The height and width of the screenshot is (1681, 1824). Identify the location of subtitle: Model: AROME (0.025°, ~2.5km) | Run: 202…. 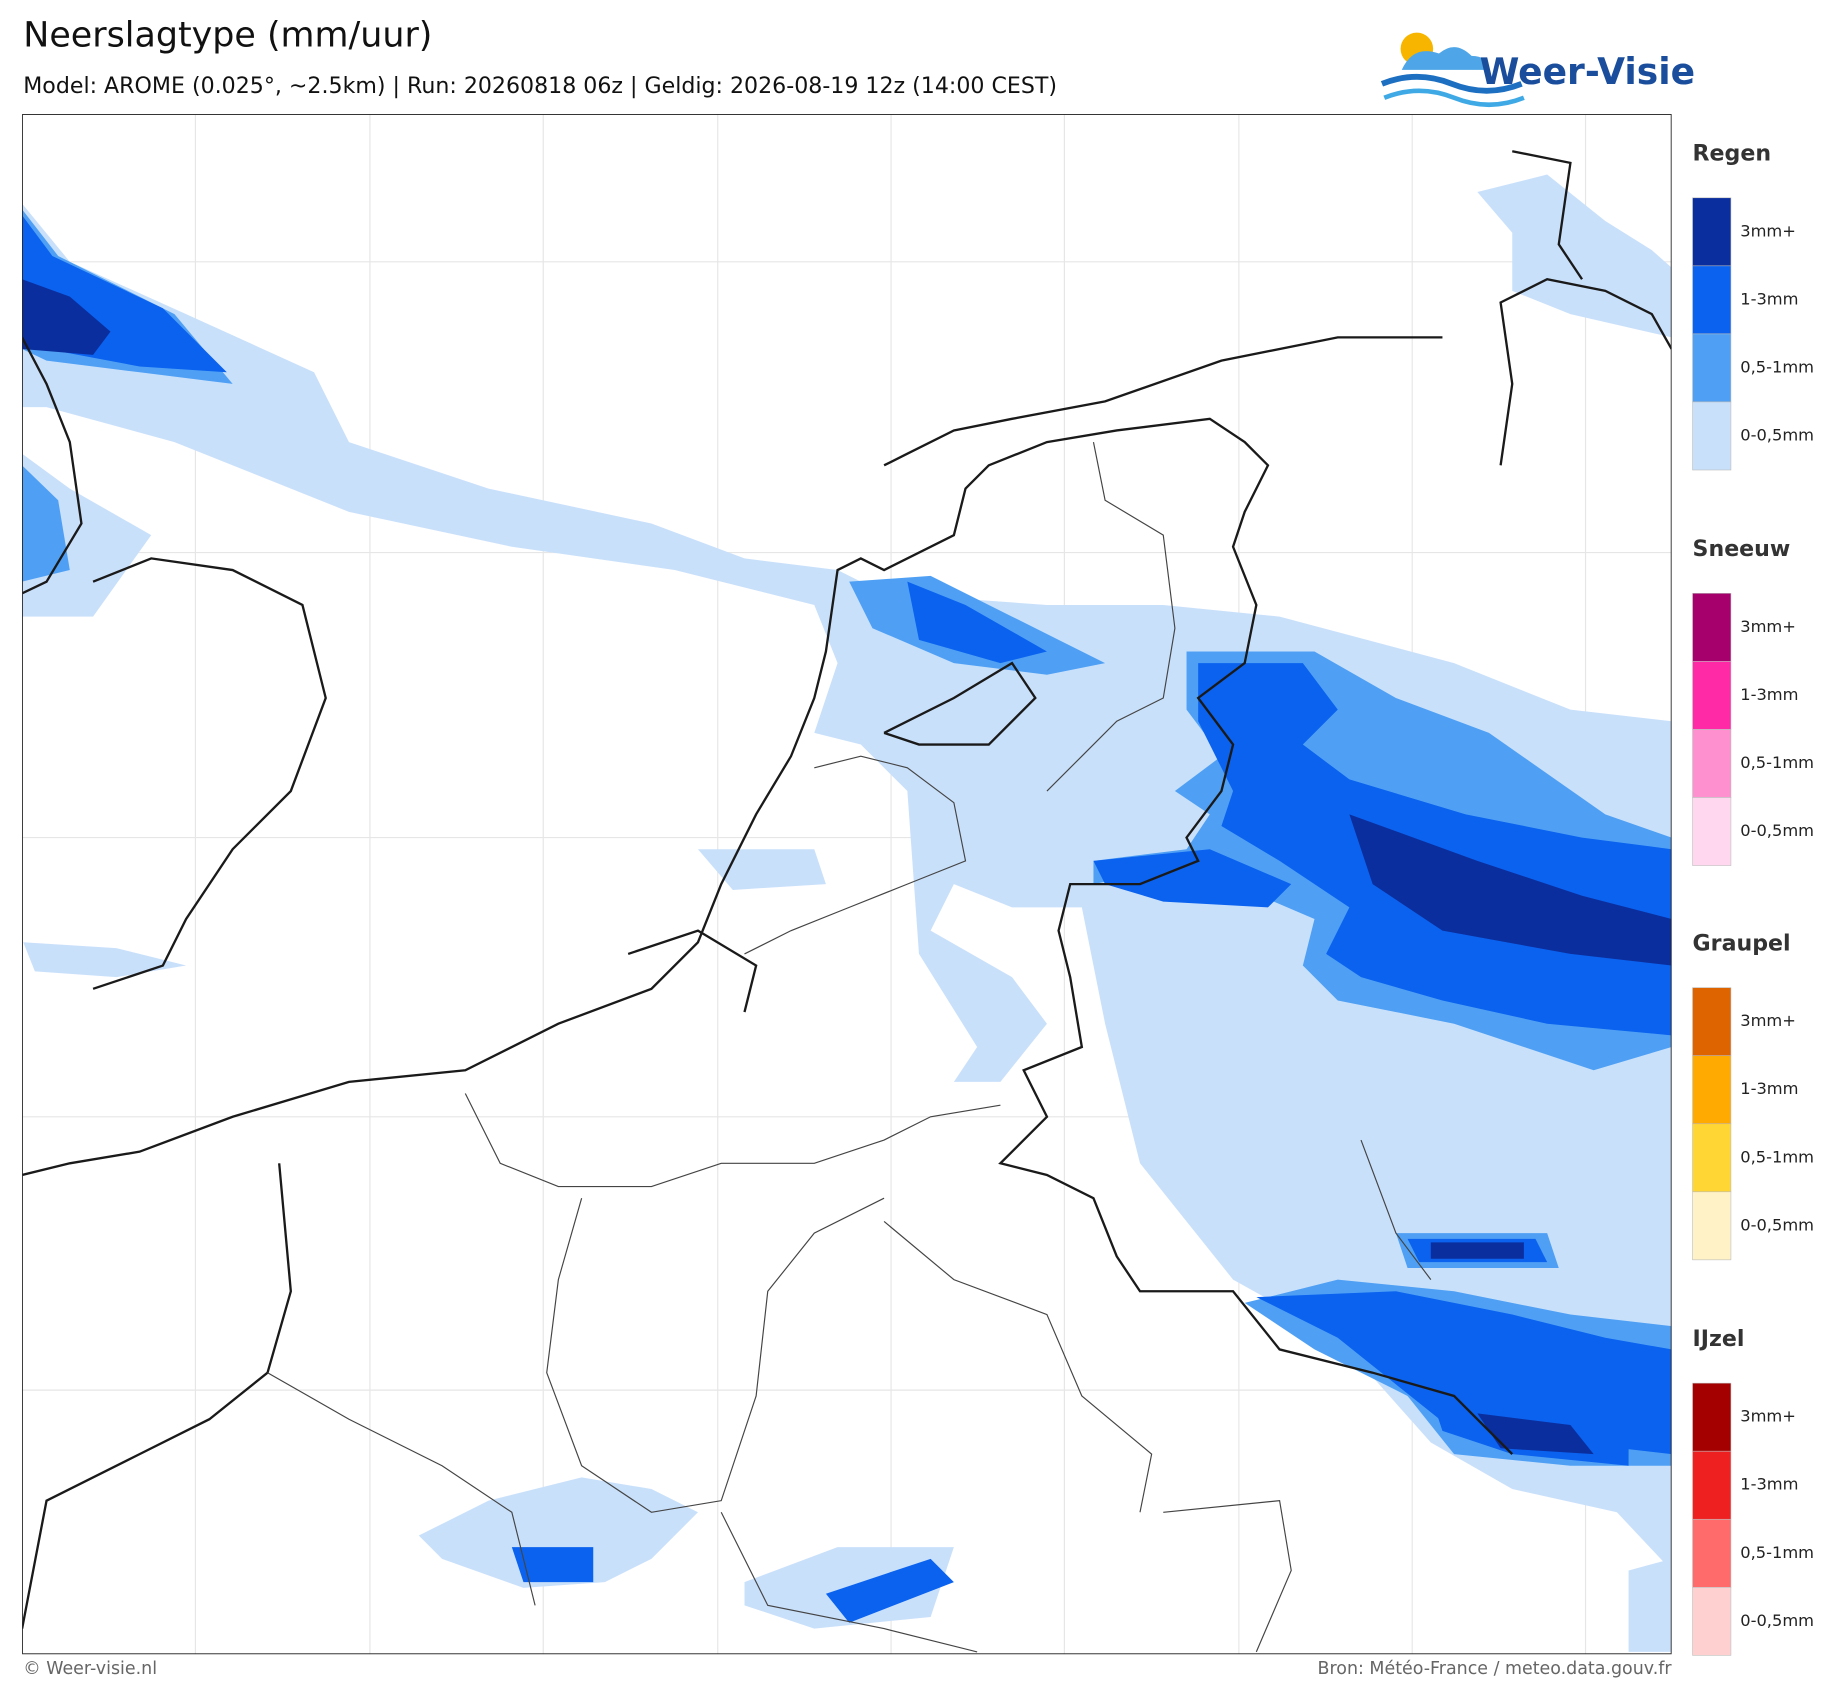
(540, 86).